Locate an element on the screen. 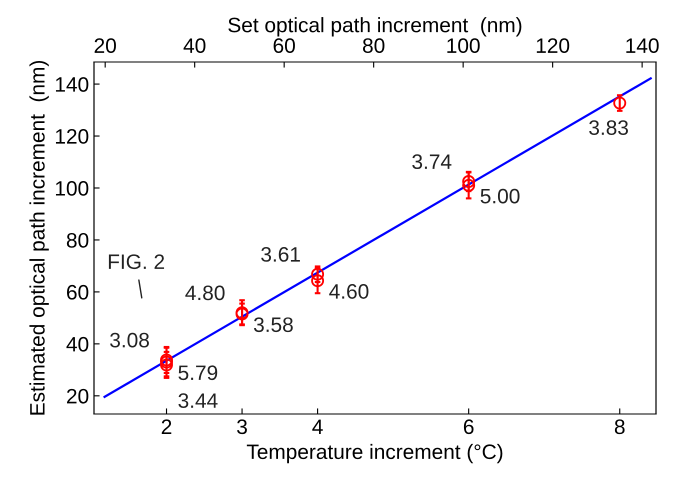 This screenshot has width=678, height=478. annotation: 3.58 is located at coordinates (273, 324).